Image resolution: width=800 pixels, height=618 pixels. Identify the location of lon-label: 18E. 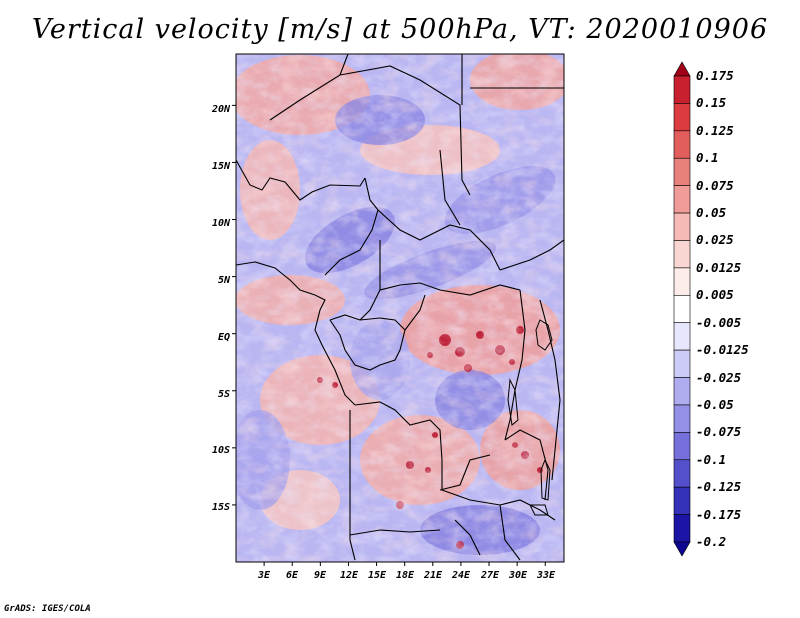
(405, 575).